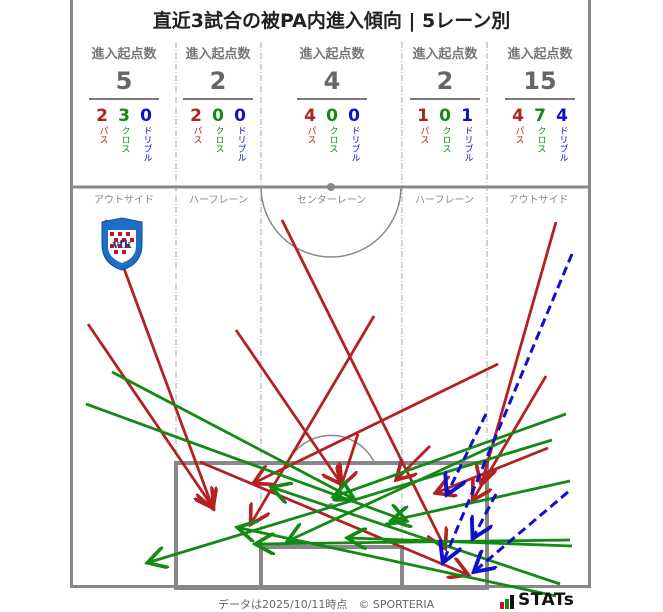 The height and width of the screenshot is (612, 663). I want to click on stats-bars-icon, so click(507, 602).